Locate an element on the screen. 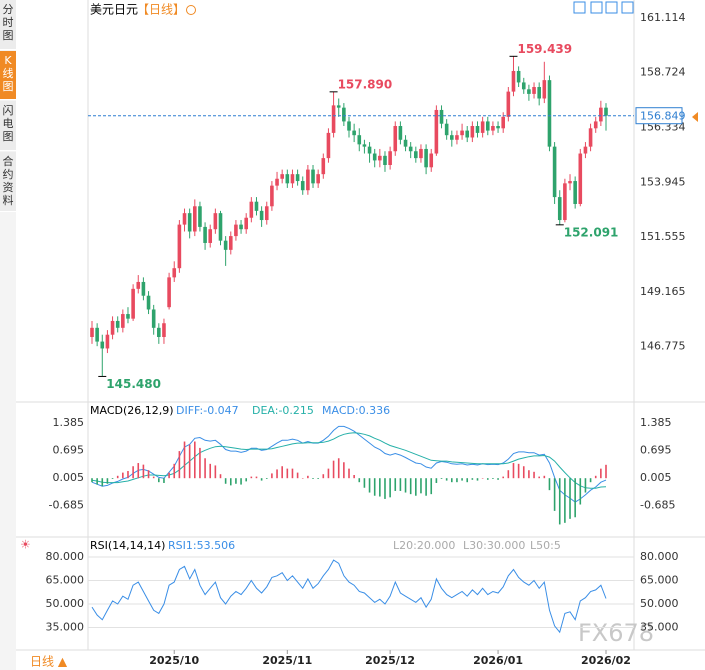 The image size is (705, 670). legend-entry: DEA:-0.215 is located at coordinates (283, 410).